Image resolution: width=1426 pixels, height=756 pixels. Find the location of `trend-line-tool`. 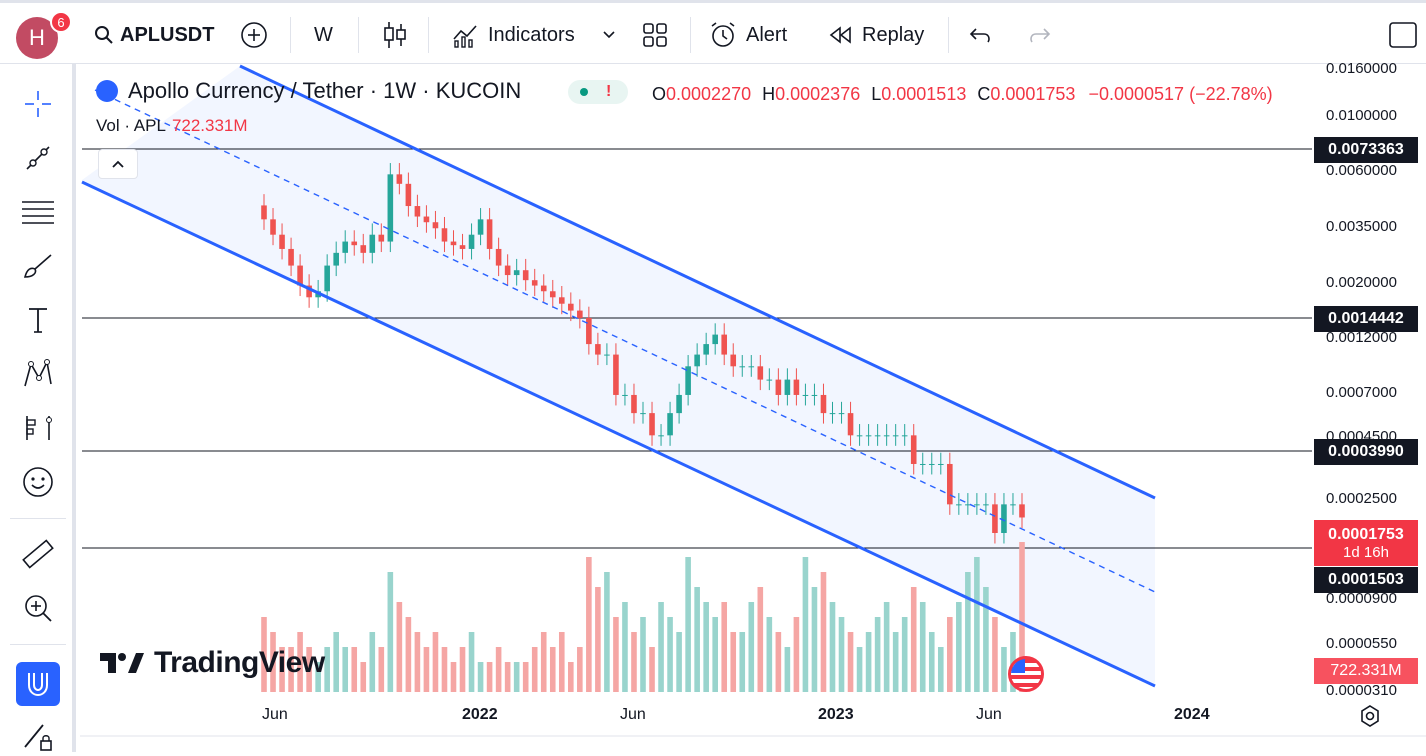

trend-line-tool is located at coordinates (38, 158).